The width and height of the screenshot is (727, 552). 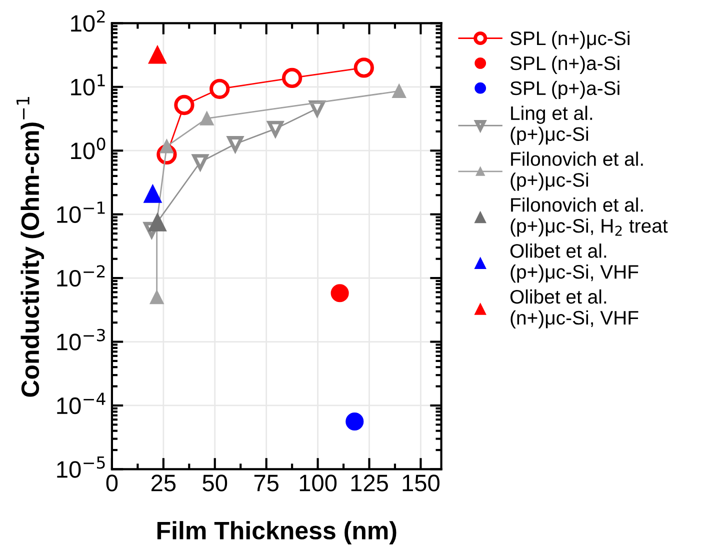 I want to click on legend-label: SPL (n+)μc-Si, so click(x=570, y=40).